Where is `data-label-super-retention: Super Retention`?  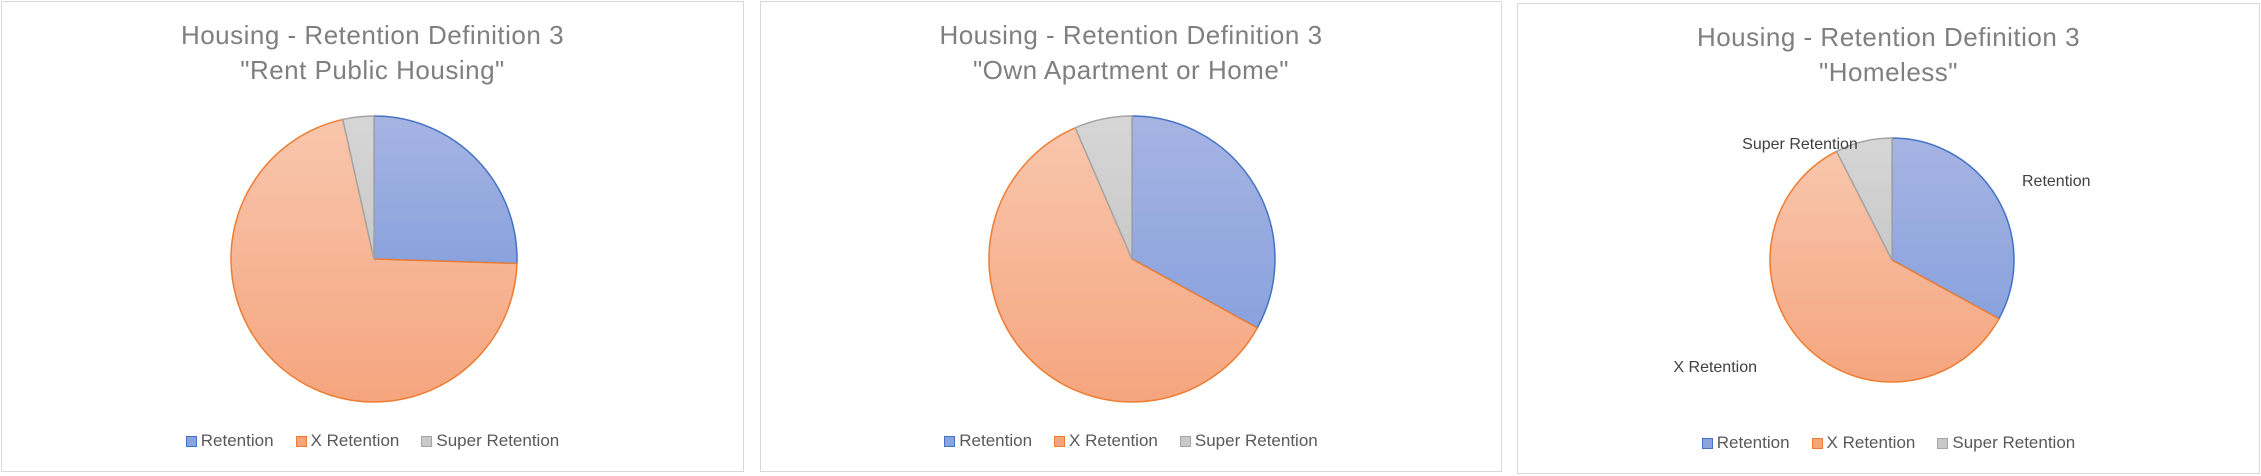
data-label-super-retention: Super Retention is located at coordinates (1800, 144).